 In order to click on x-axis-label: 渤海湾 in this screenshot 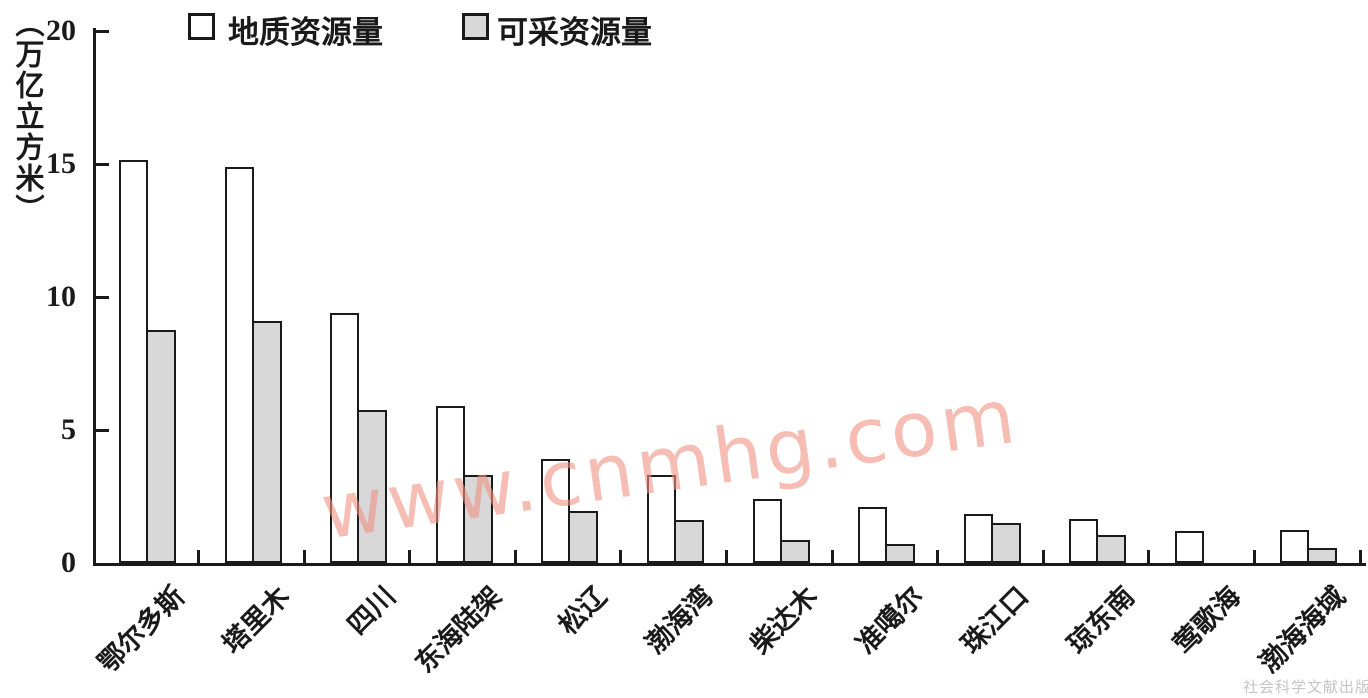, I will do `click(678, 620)`.